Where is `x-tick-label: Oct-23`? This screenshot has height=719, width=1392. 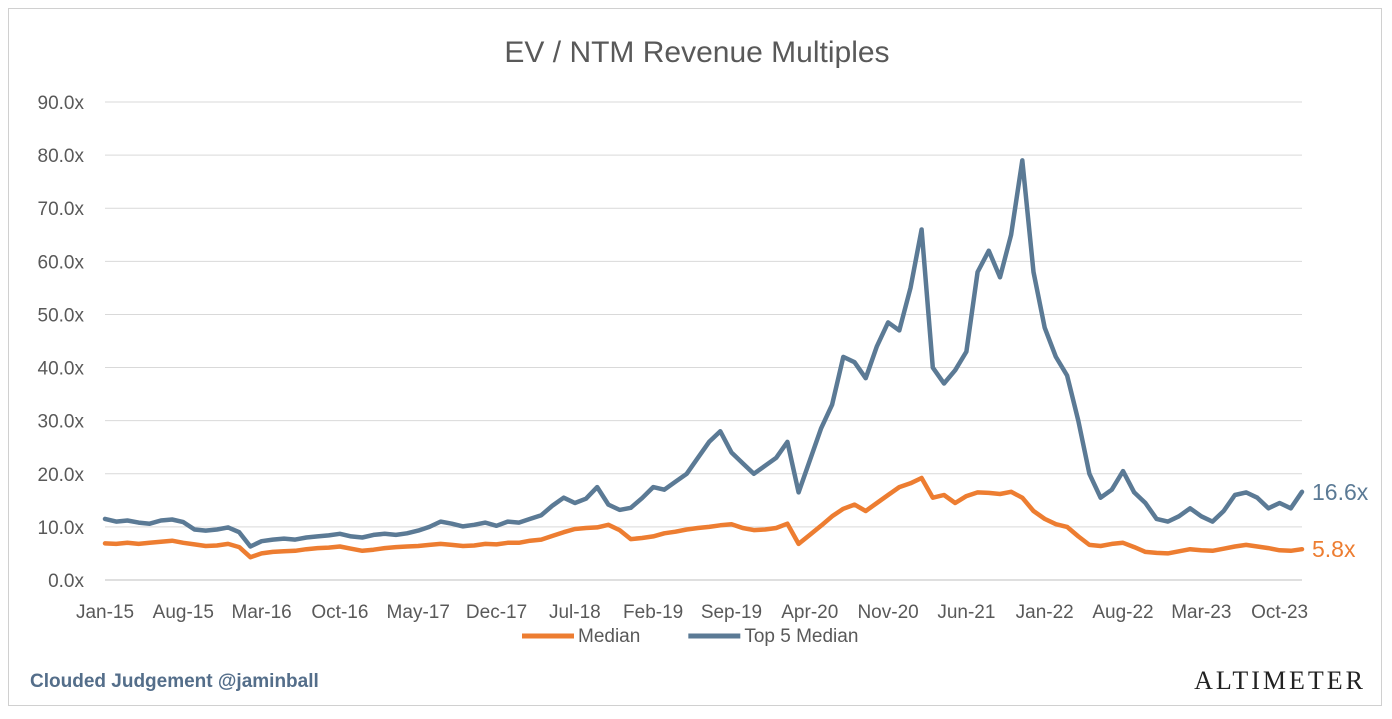
x-tick-label: Oct-23 is located at coordinates (1279, 612).